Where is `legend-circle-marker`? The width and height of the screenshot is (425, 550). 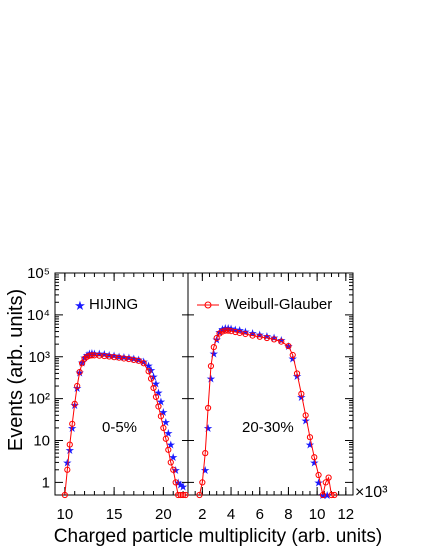
legend-circle-marker is located at coordinates (208, 305).